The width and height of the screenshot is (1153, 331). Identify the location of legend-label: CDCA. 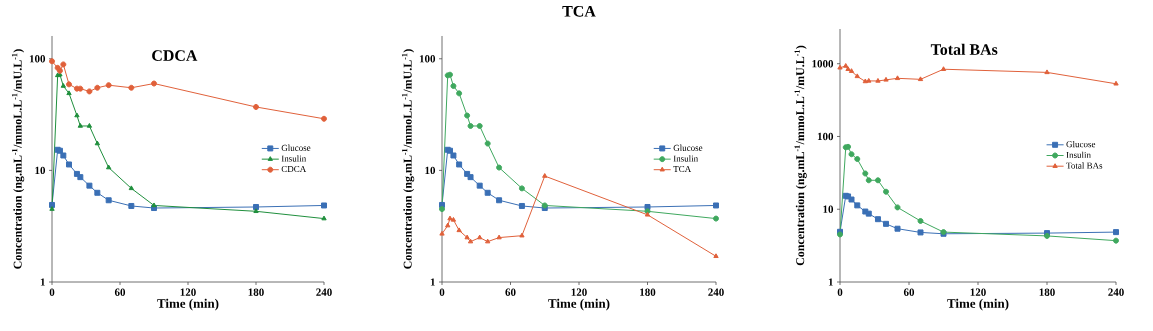
(294, 169).